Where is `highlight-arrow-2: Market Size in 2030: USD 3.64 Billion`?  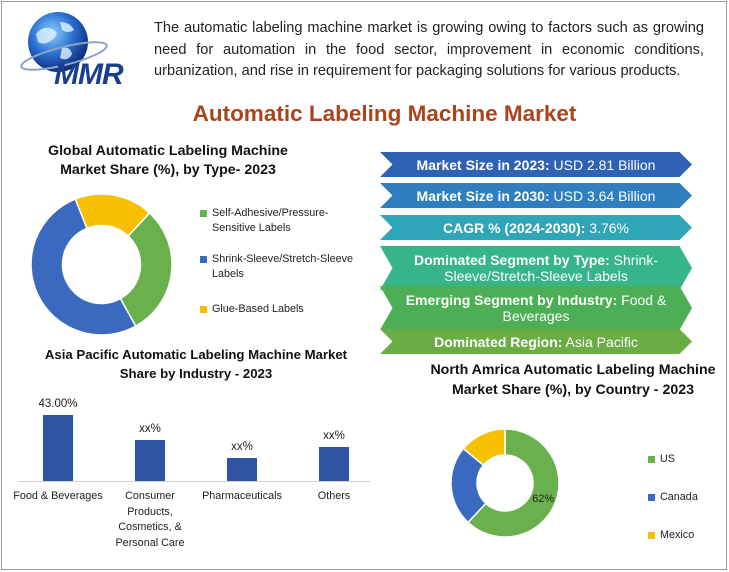
highlight-arrow-2: Market Size in 2030: USD 3.64 Billion is located at coordinates (536, 195).